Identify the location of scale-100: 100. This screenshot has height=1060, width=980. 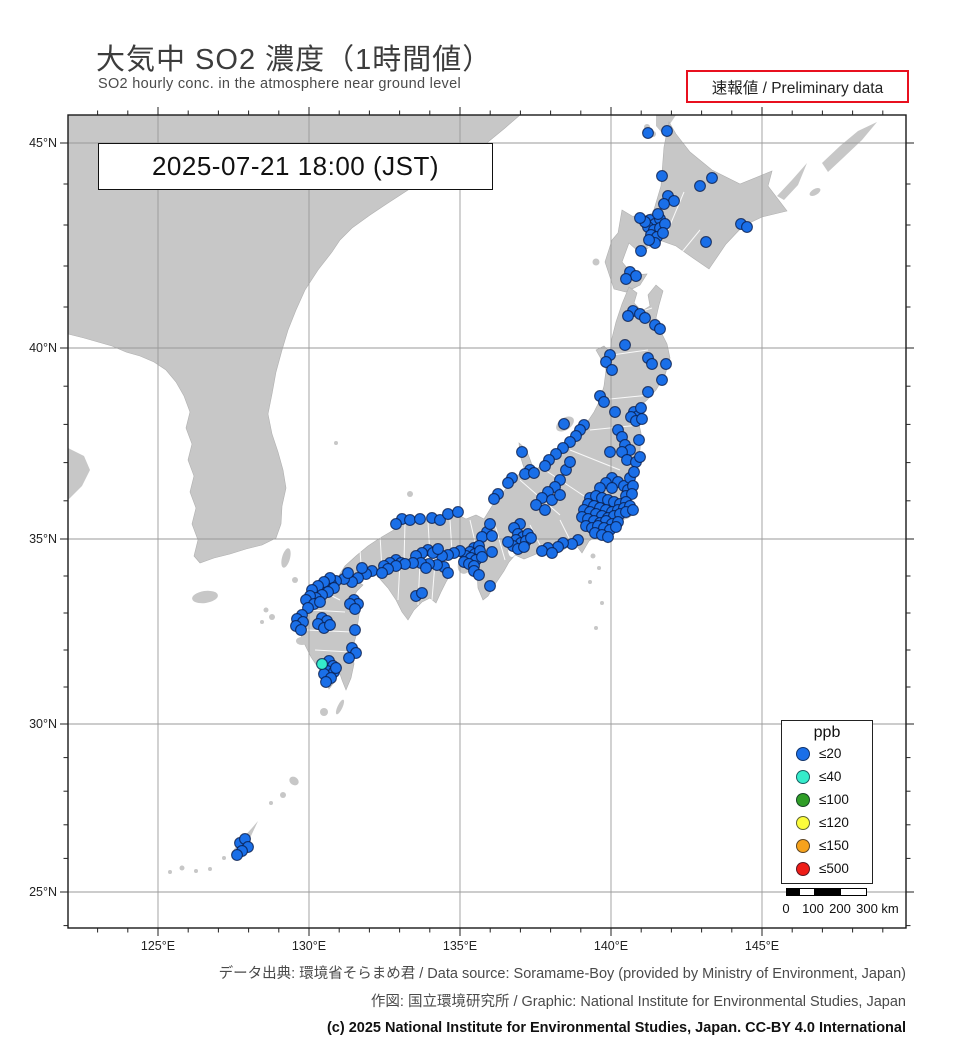
(813, 908).